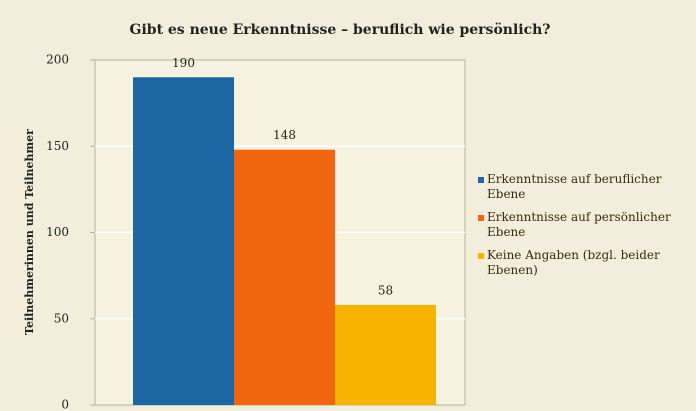  Describe the element at coordinates (57, 146) in the screenshot. I see `y-tick-label: 150` at that location.